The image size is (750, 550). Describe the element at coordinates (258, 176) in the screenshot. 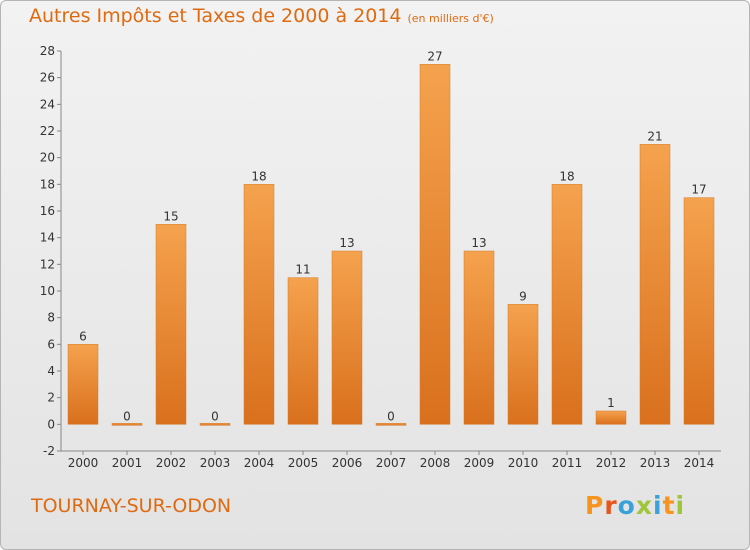

I see `value-label-2004: 18` at that location.